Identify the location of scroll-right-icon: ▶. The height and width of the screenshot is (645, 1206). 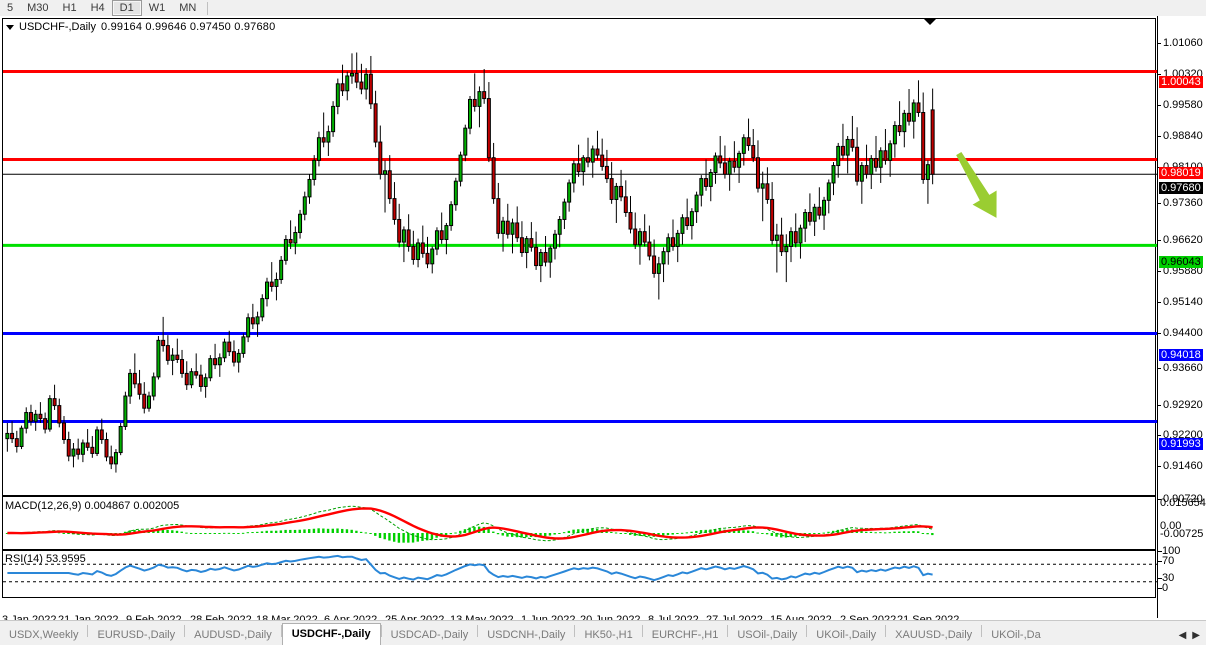
(1196, 635).